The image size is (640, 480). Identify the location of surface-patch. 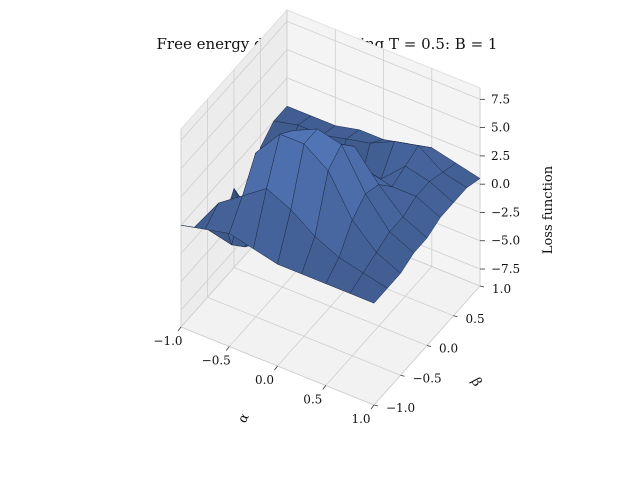
(368, 288).